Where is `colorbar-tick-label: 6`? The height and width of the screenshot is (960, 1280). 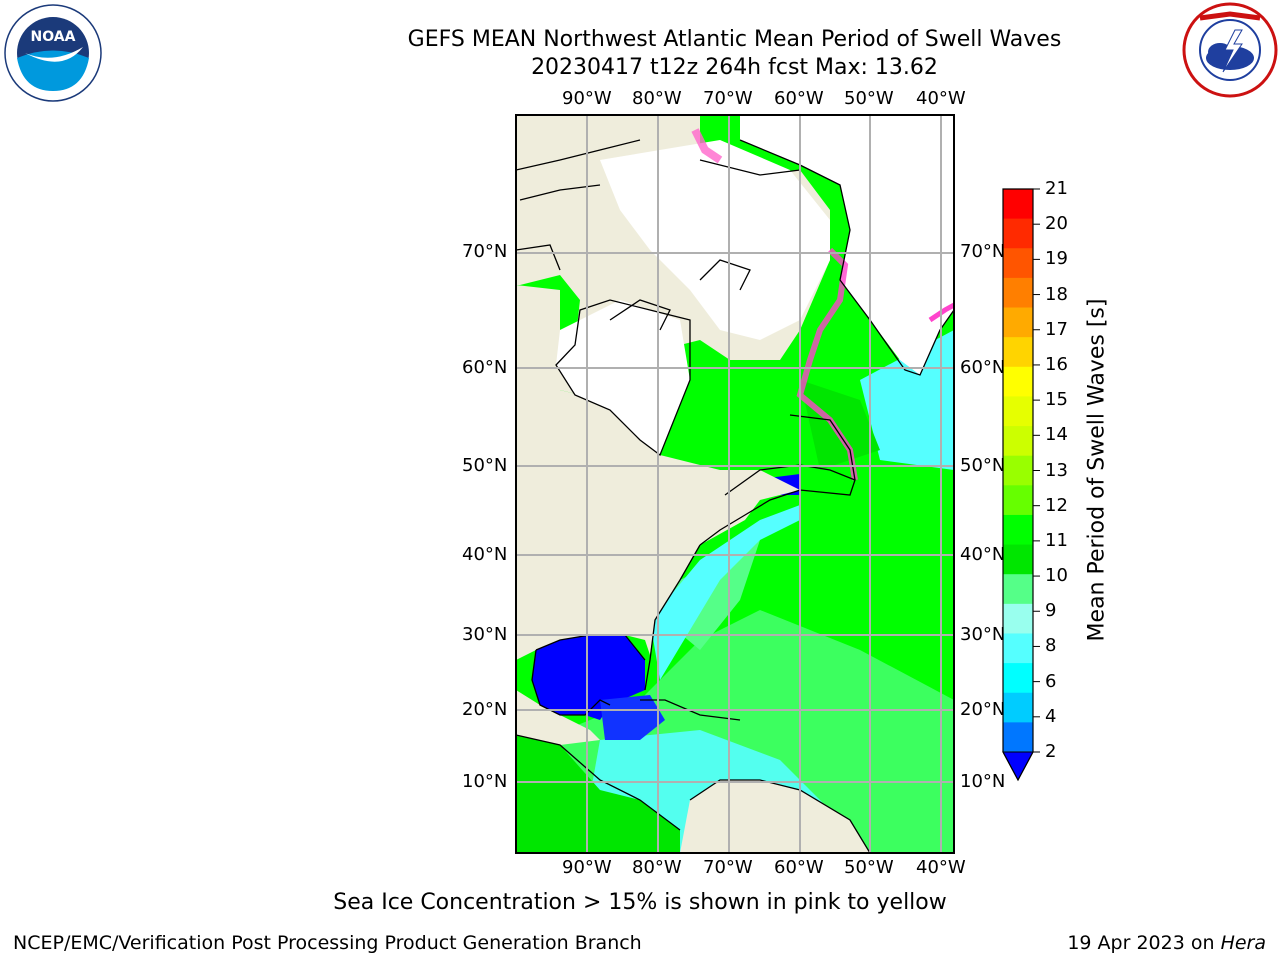
colorbar-tick-label: 6 is located at coordinates (1051, 681).